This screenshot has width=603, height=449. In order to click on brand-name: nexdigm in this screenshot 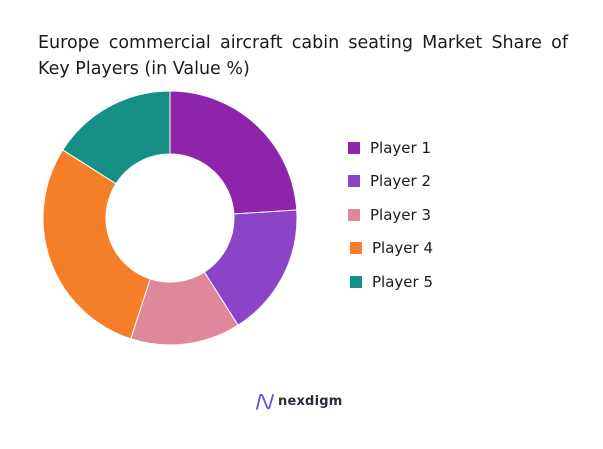, I will do `click(310, 401)`.